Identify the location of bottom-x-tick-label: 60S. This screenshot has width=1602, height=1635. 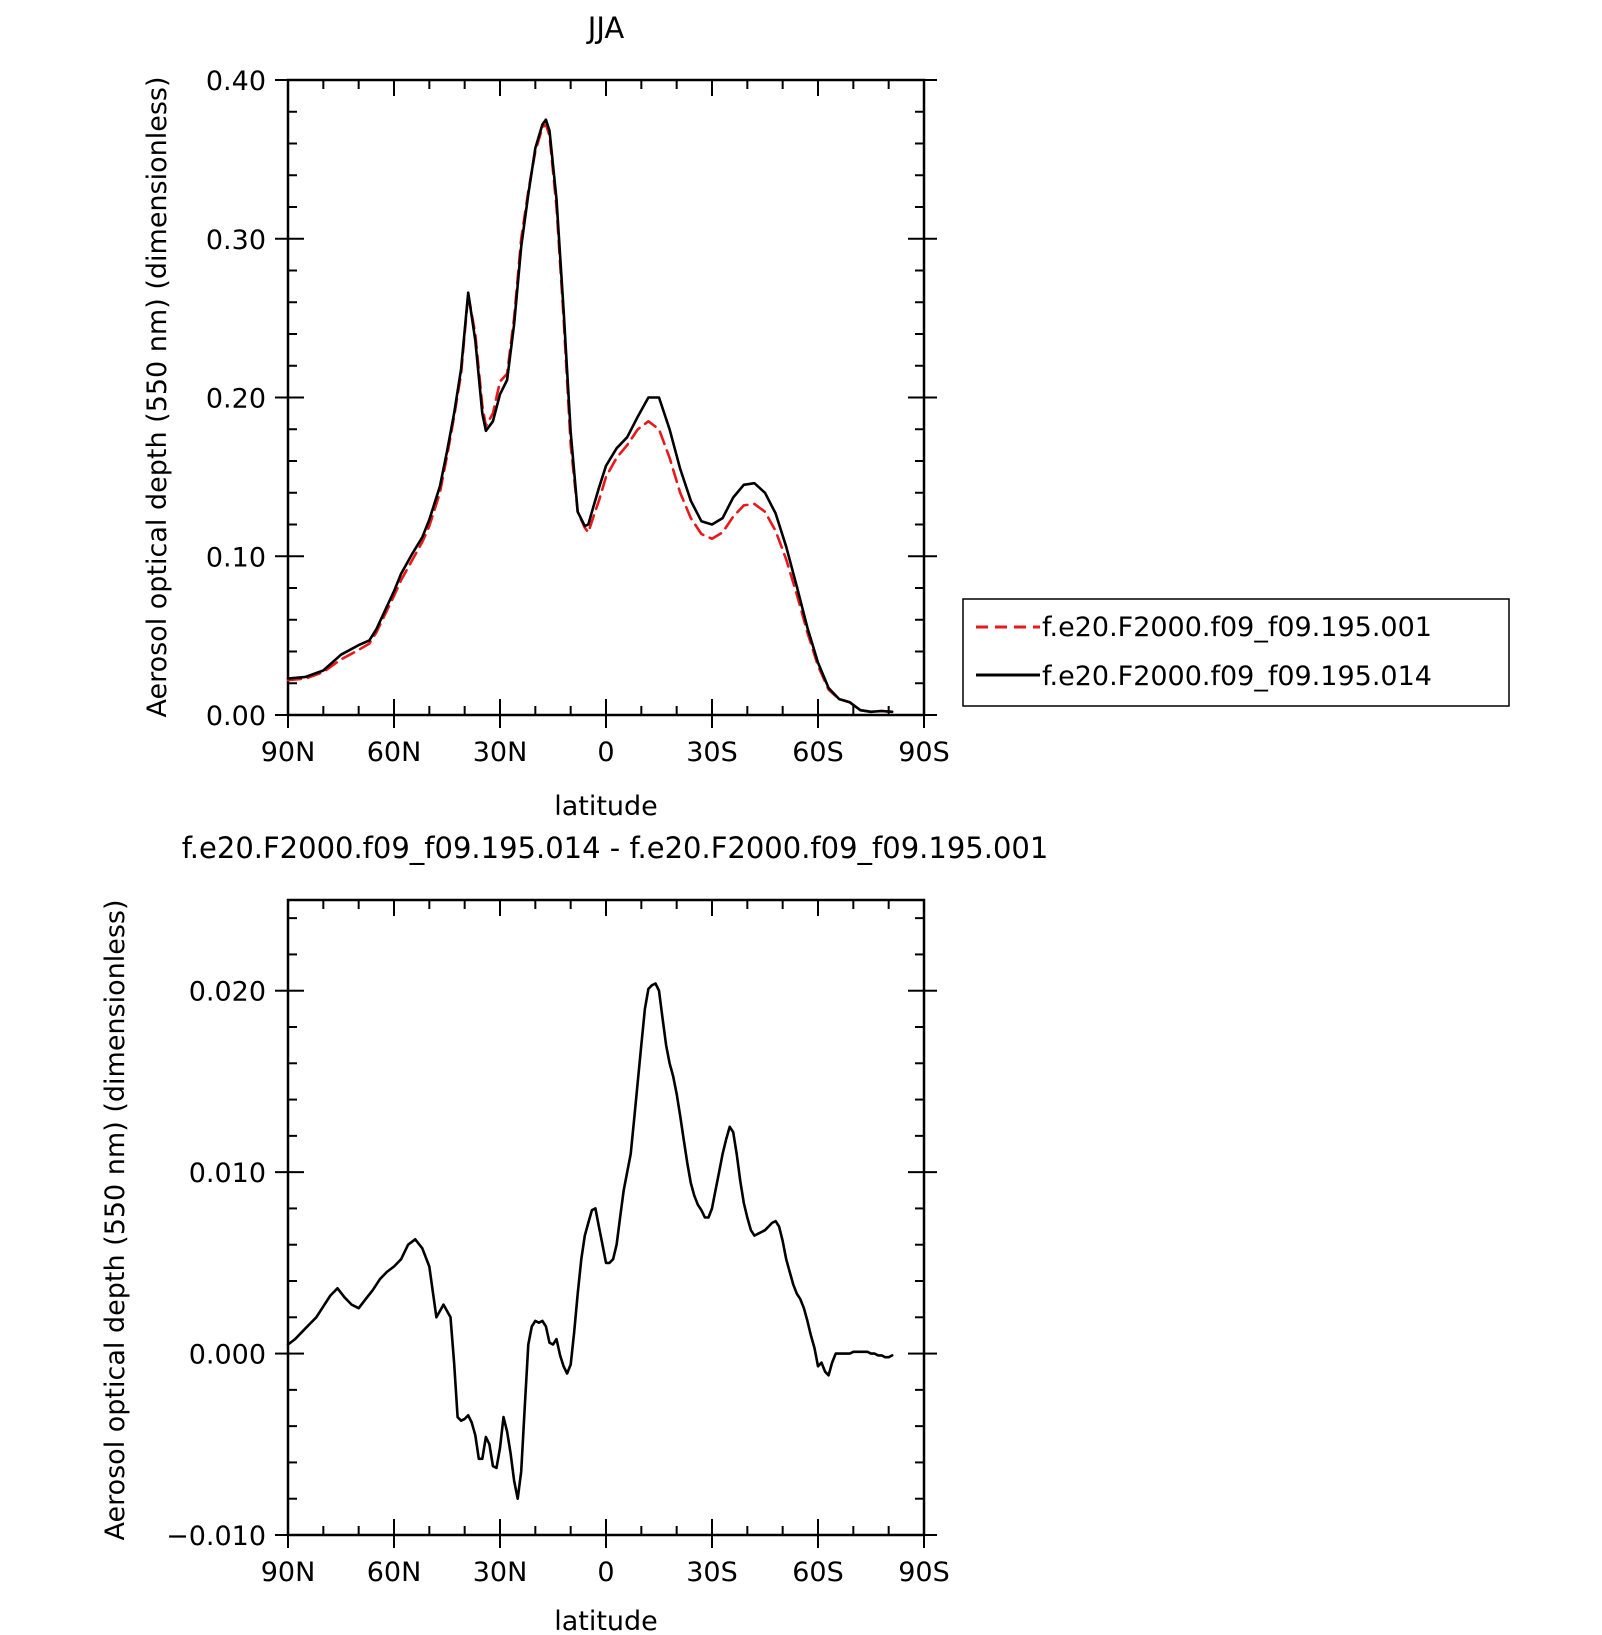
(818, 1572).